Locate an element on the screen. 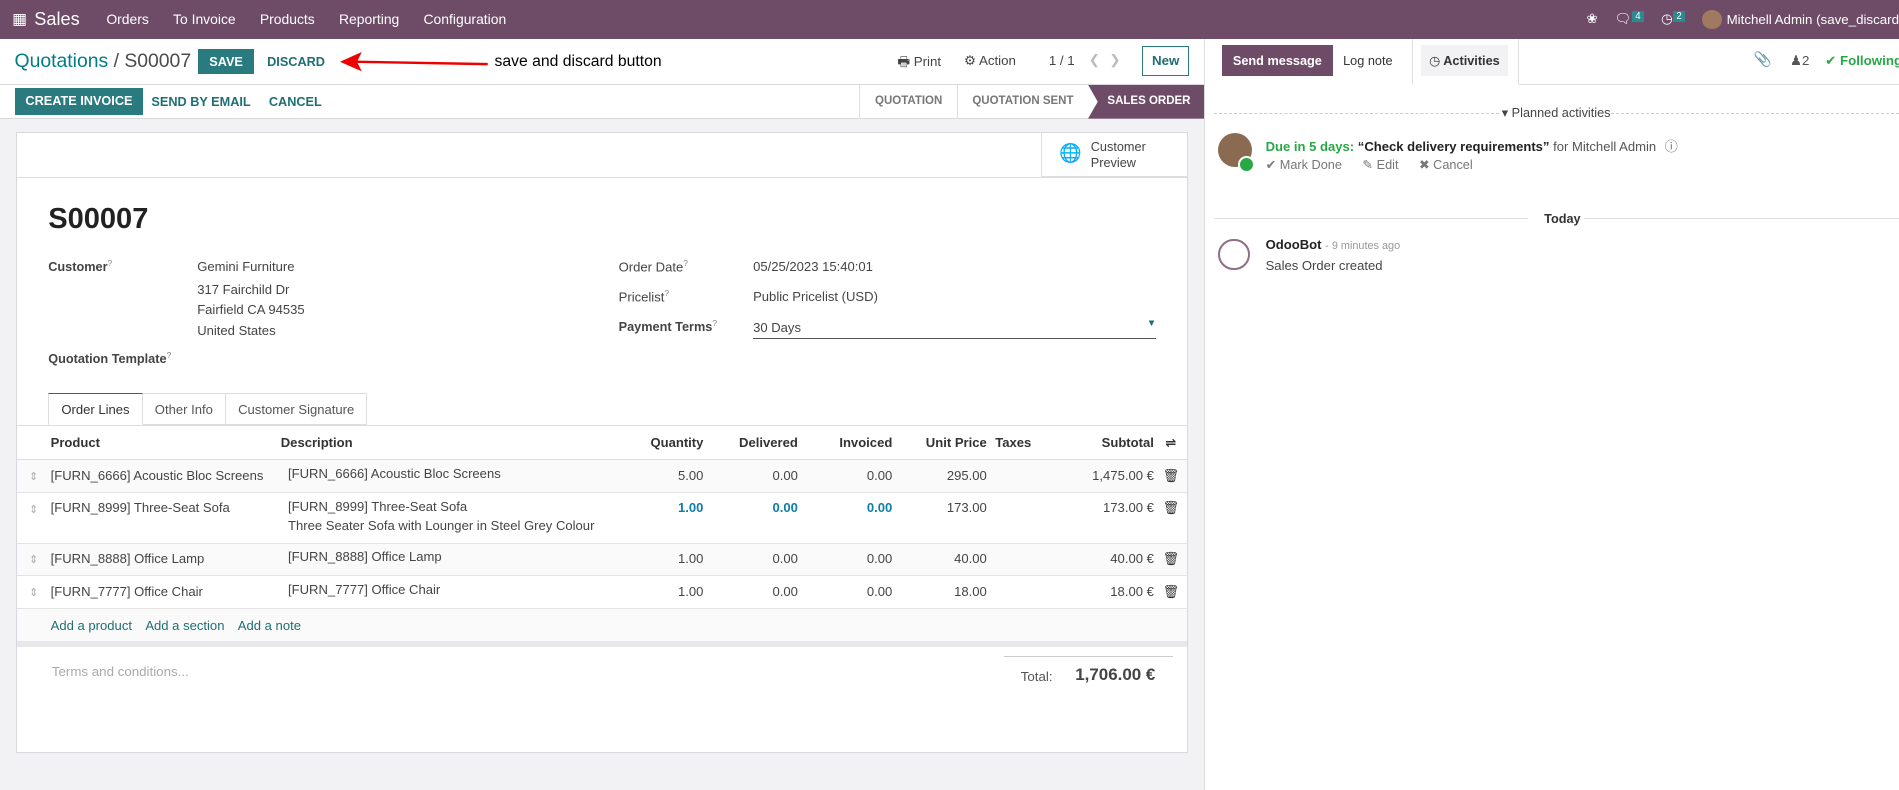 Image resolution: width=1899 pixels, height=790 pixels. tab-customer-signature: Customer Signature is located at coordinates (297, 409).